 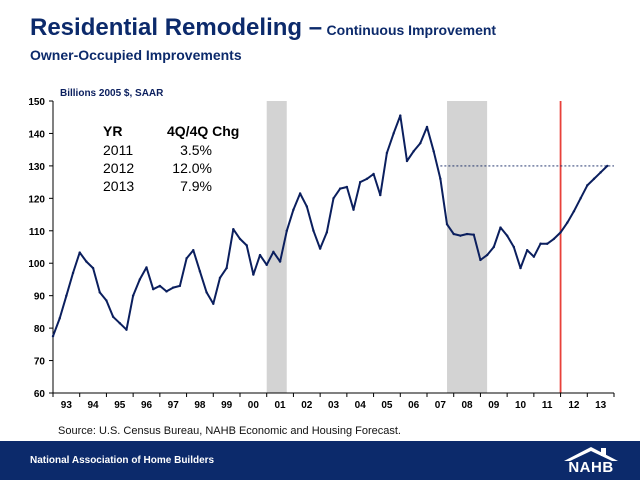 What do you see at coordinates (112, 131) in the screenshot?
I see `table-header-year: YR` at bounding box center [112, 131].